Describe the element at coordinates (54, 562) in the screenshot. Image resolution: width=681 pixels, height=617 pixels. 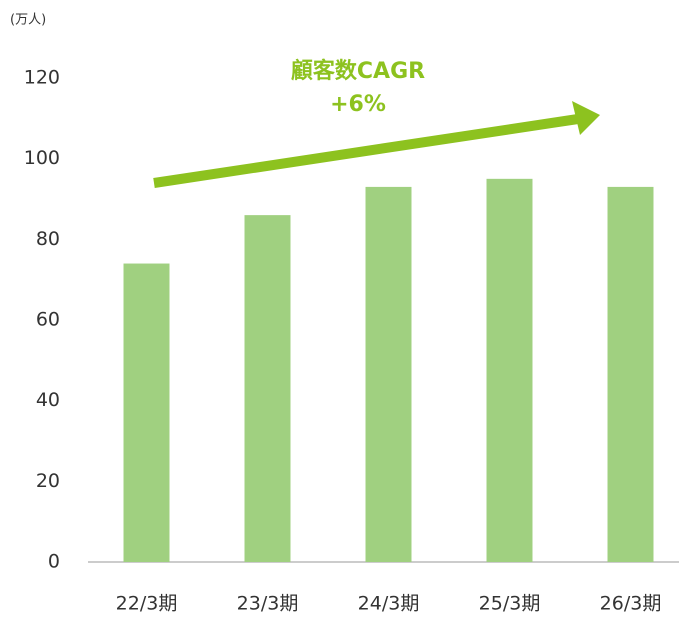
I see `y-tick-label: 0` at that location.